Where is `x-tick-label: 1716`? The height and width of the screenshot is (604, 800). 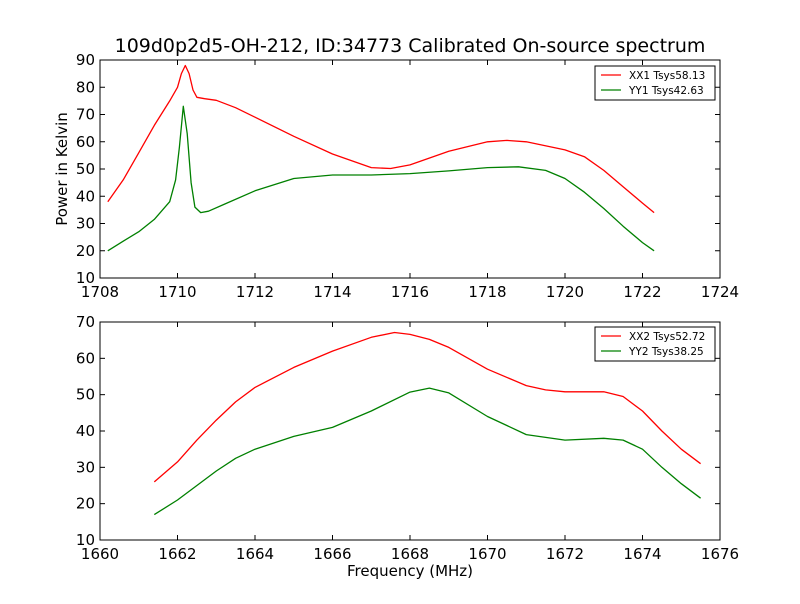
x-tick-label: 1716 is located at coordinates (410, 292).